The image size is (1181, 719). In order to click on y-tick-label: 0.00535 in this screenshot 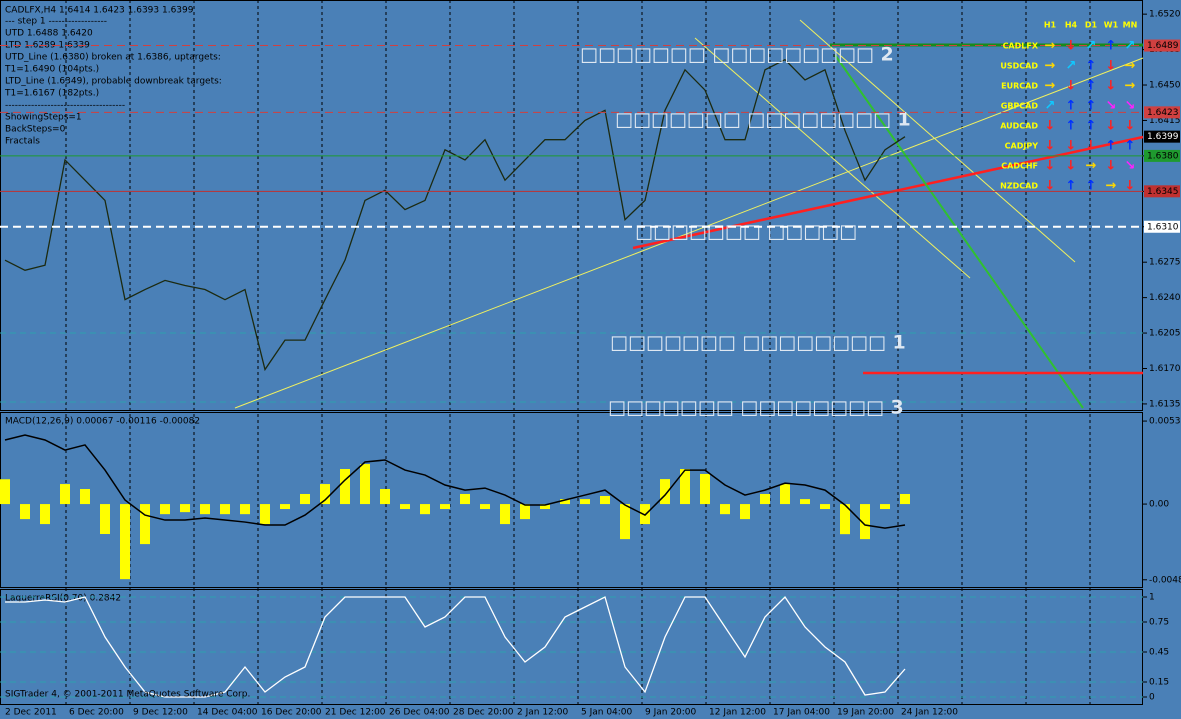, I will do `click(1165, 422)`.